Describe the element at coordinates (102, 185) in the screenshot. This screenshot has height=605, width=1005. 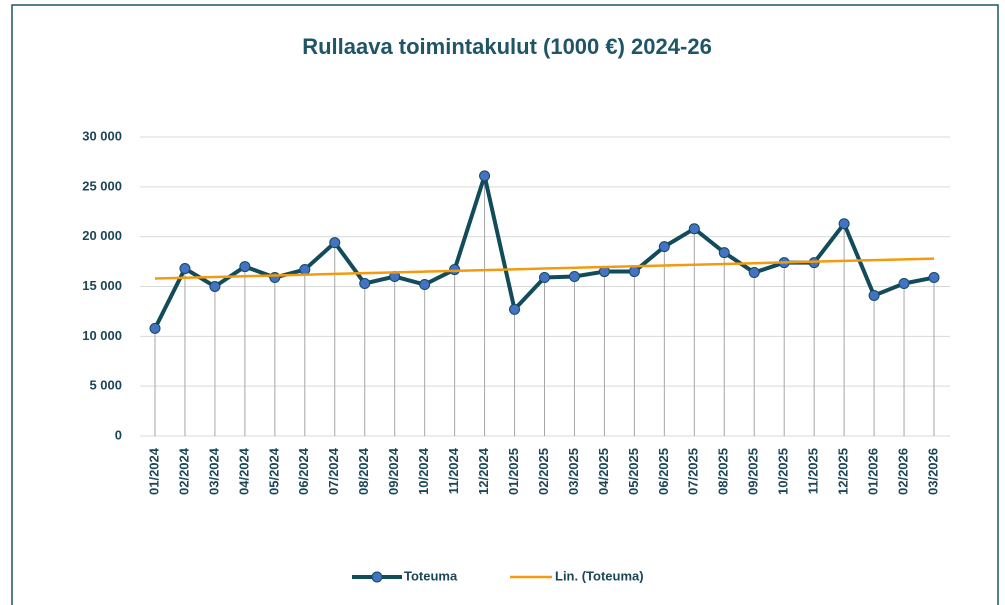
I see `y-tick-label: 25 000` at that location.